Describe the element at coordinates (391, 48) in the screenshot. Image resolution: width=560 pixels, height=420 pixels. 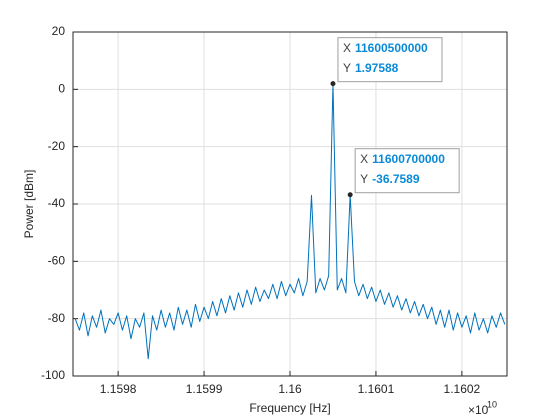
I see `datatip-x-value: 11600500000` at that location.